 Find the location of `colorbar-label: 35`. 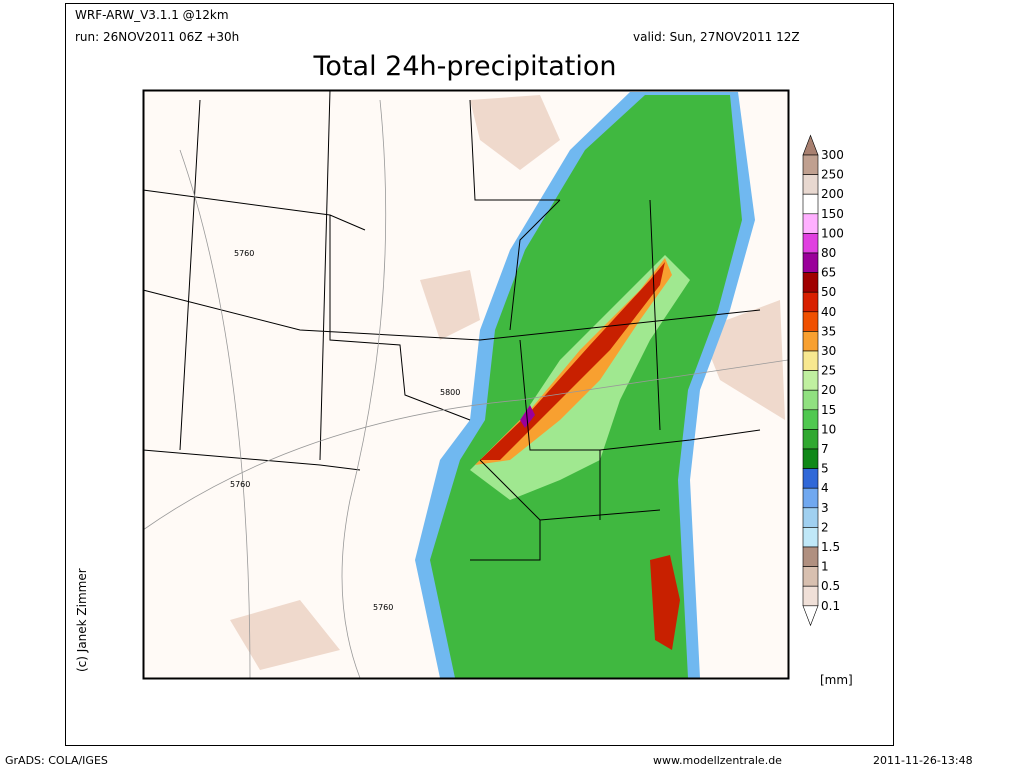

colorbar-label: 35 is located at coordinates (828, 331).